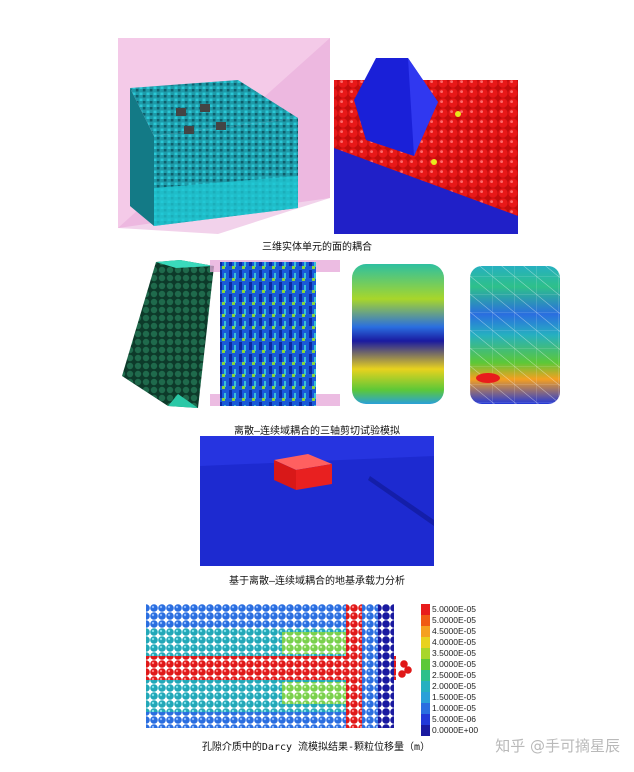  Describe the element at coordinates (454, 631) in the screenshot. I see `legend-label: 4.5000E-05` at that location.